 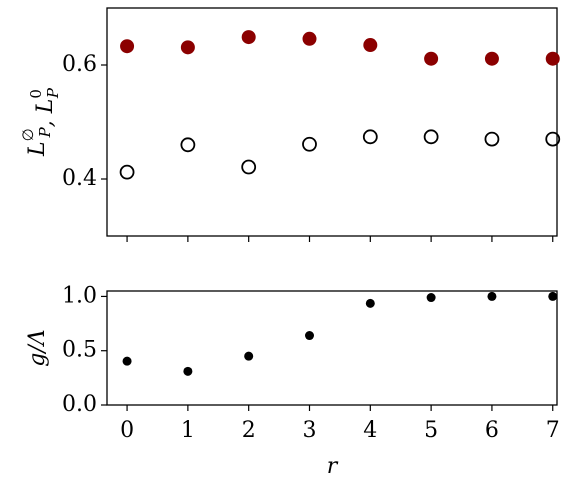 What do you see at coordinates (492, 430) in the screenshot?
I see `x-tick-label: 6` at bounding box center [492, 430].